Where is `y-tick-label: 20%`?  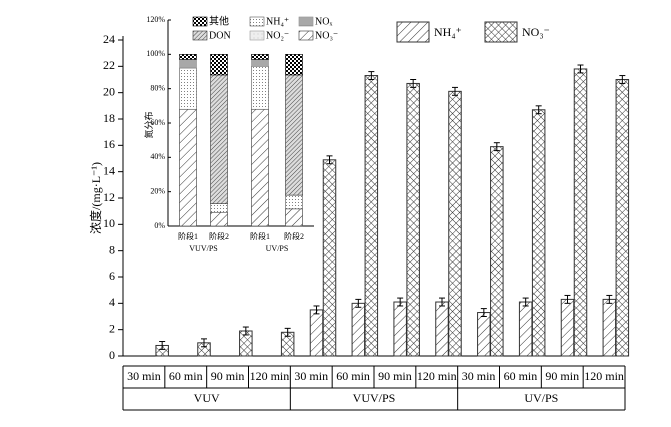 y-tick-label: 20% is located at coordinates (157, 190).